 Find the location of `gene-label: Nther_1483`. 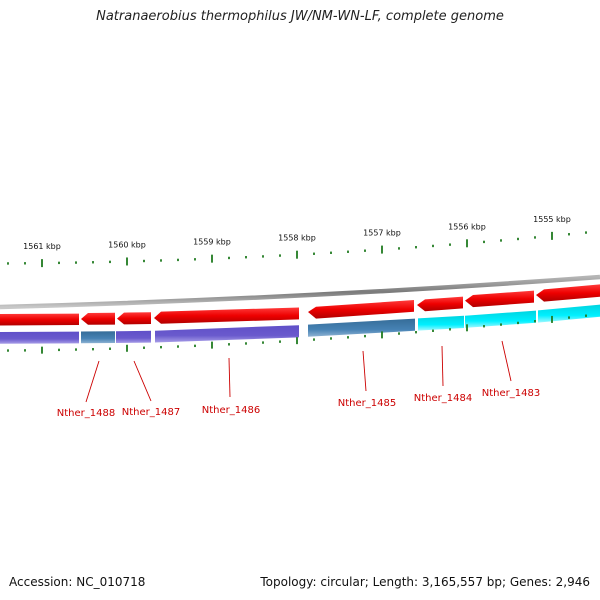

gene-label: Nther_1483 is located at coordinates (511, 393).